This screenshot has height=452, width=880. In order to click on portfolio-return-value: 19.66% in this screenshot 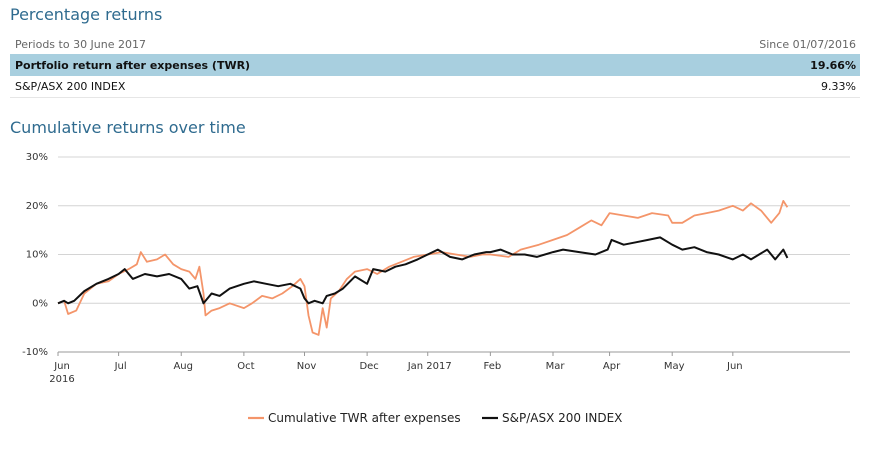, I will do `click(833, 65)`.